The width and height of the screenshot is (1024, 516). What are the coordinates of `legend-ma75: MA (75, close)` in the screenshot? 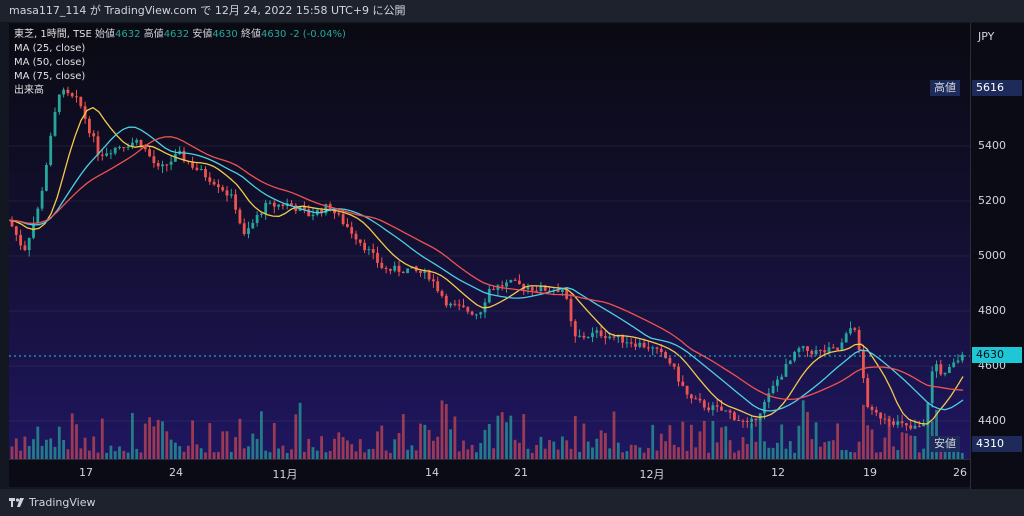 It's located at (50, 76).